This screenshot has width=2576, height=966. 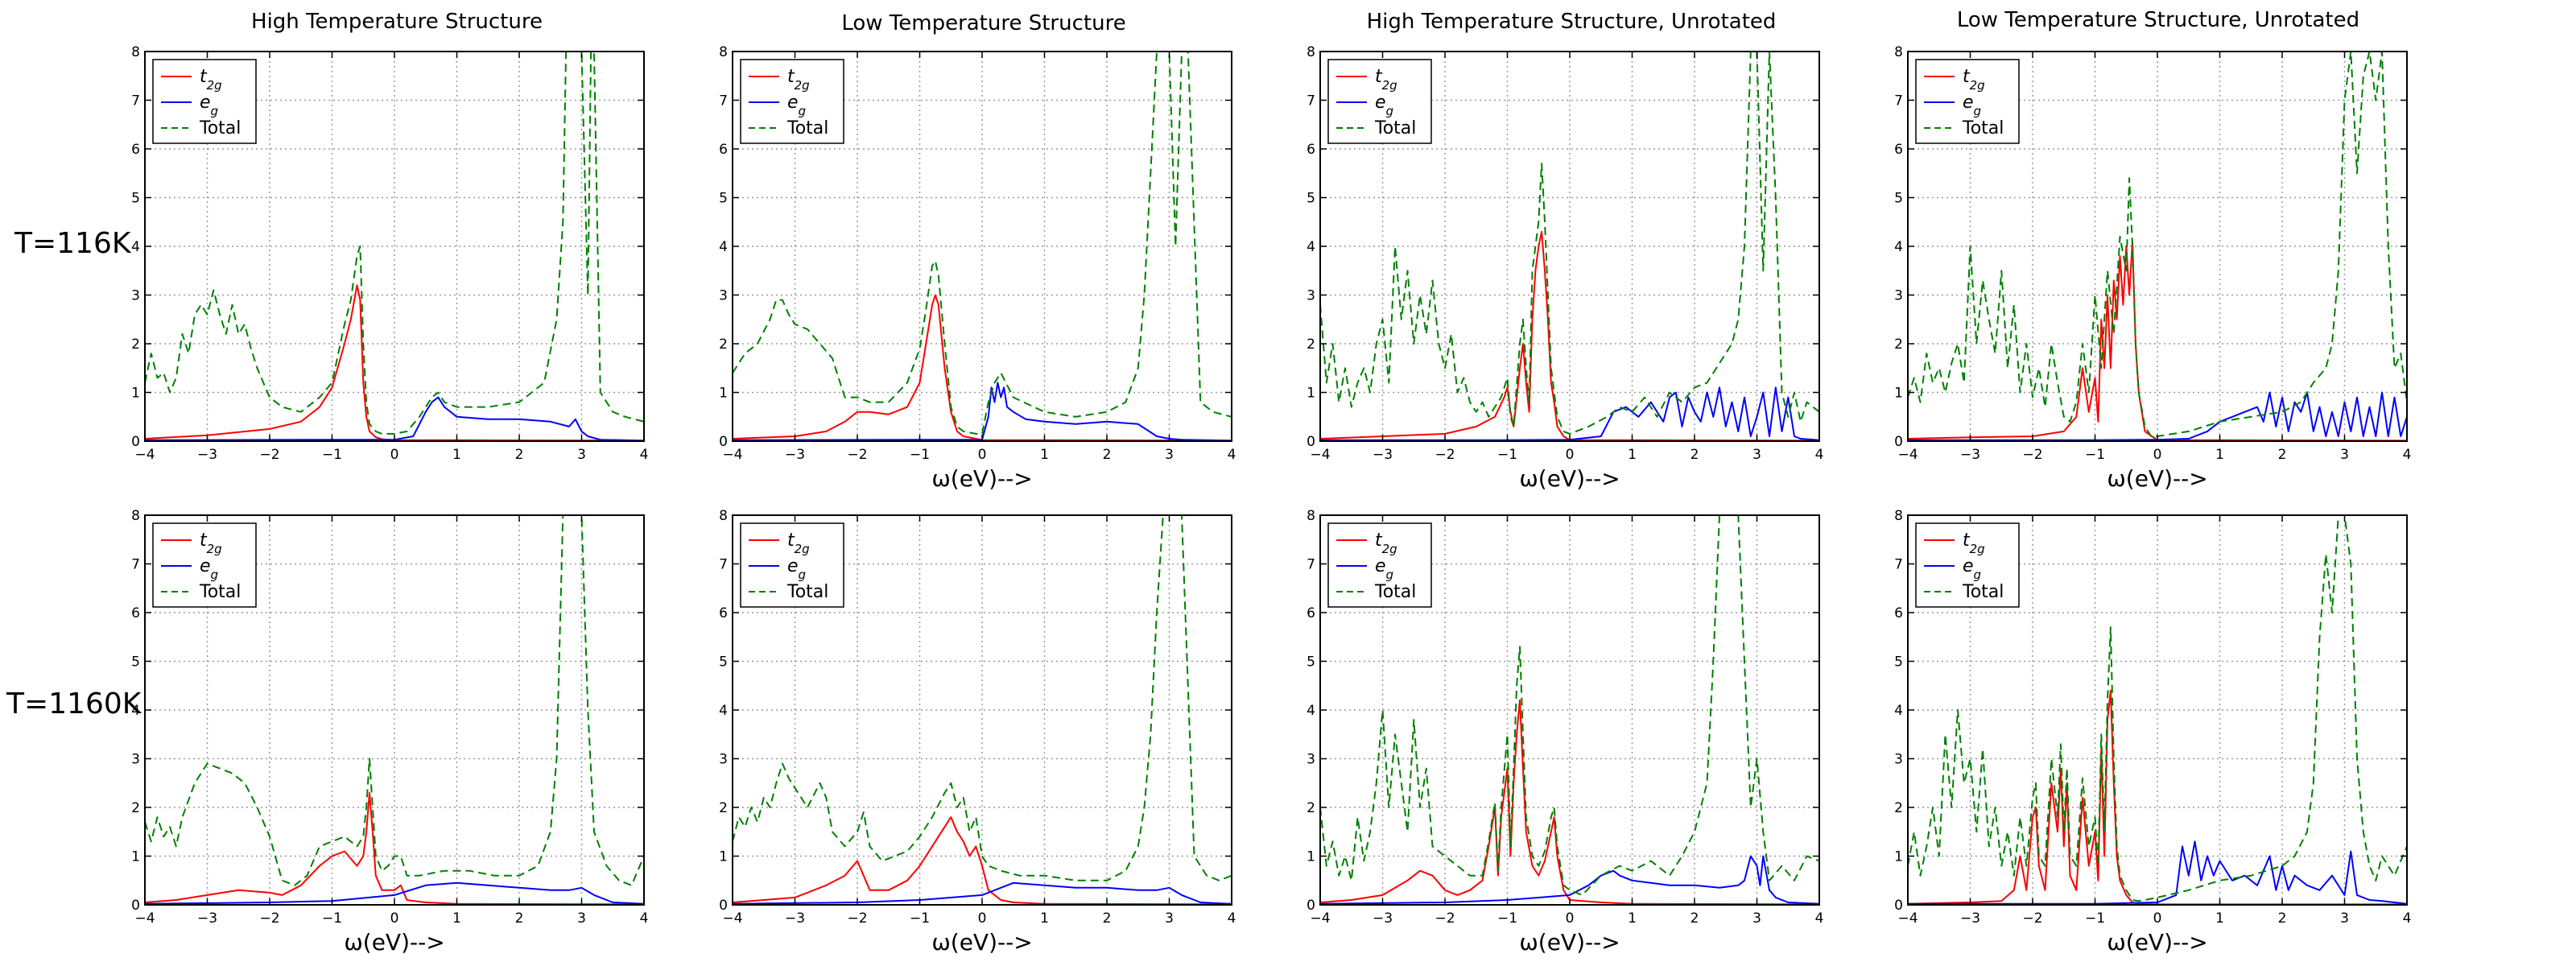 I want to click on row-label-116k: T=116K, so click(x=72, y=243).